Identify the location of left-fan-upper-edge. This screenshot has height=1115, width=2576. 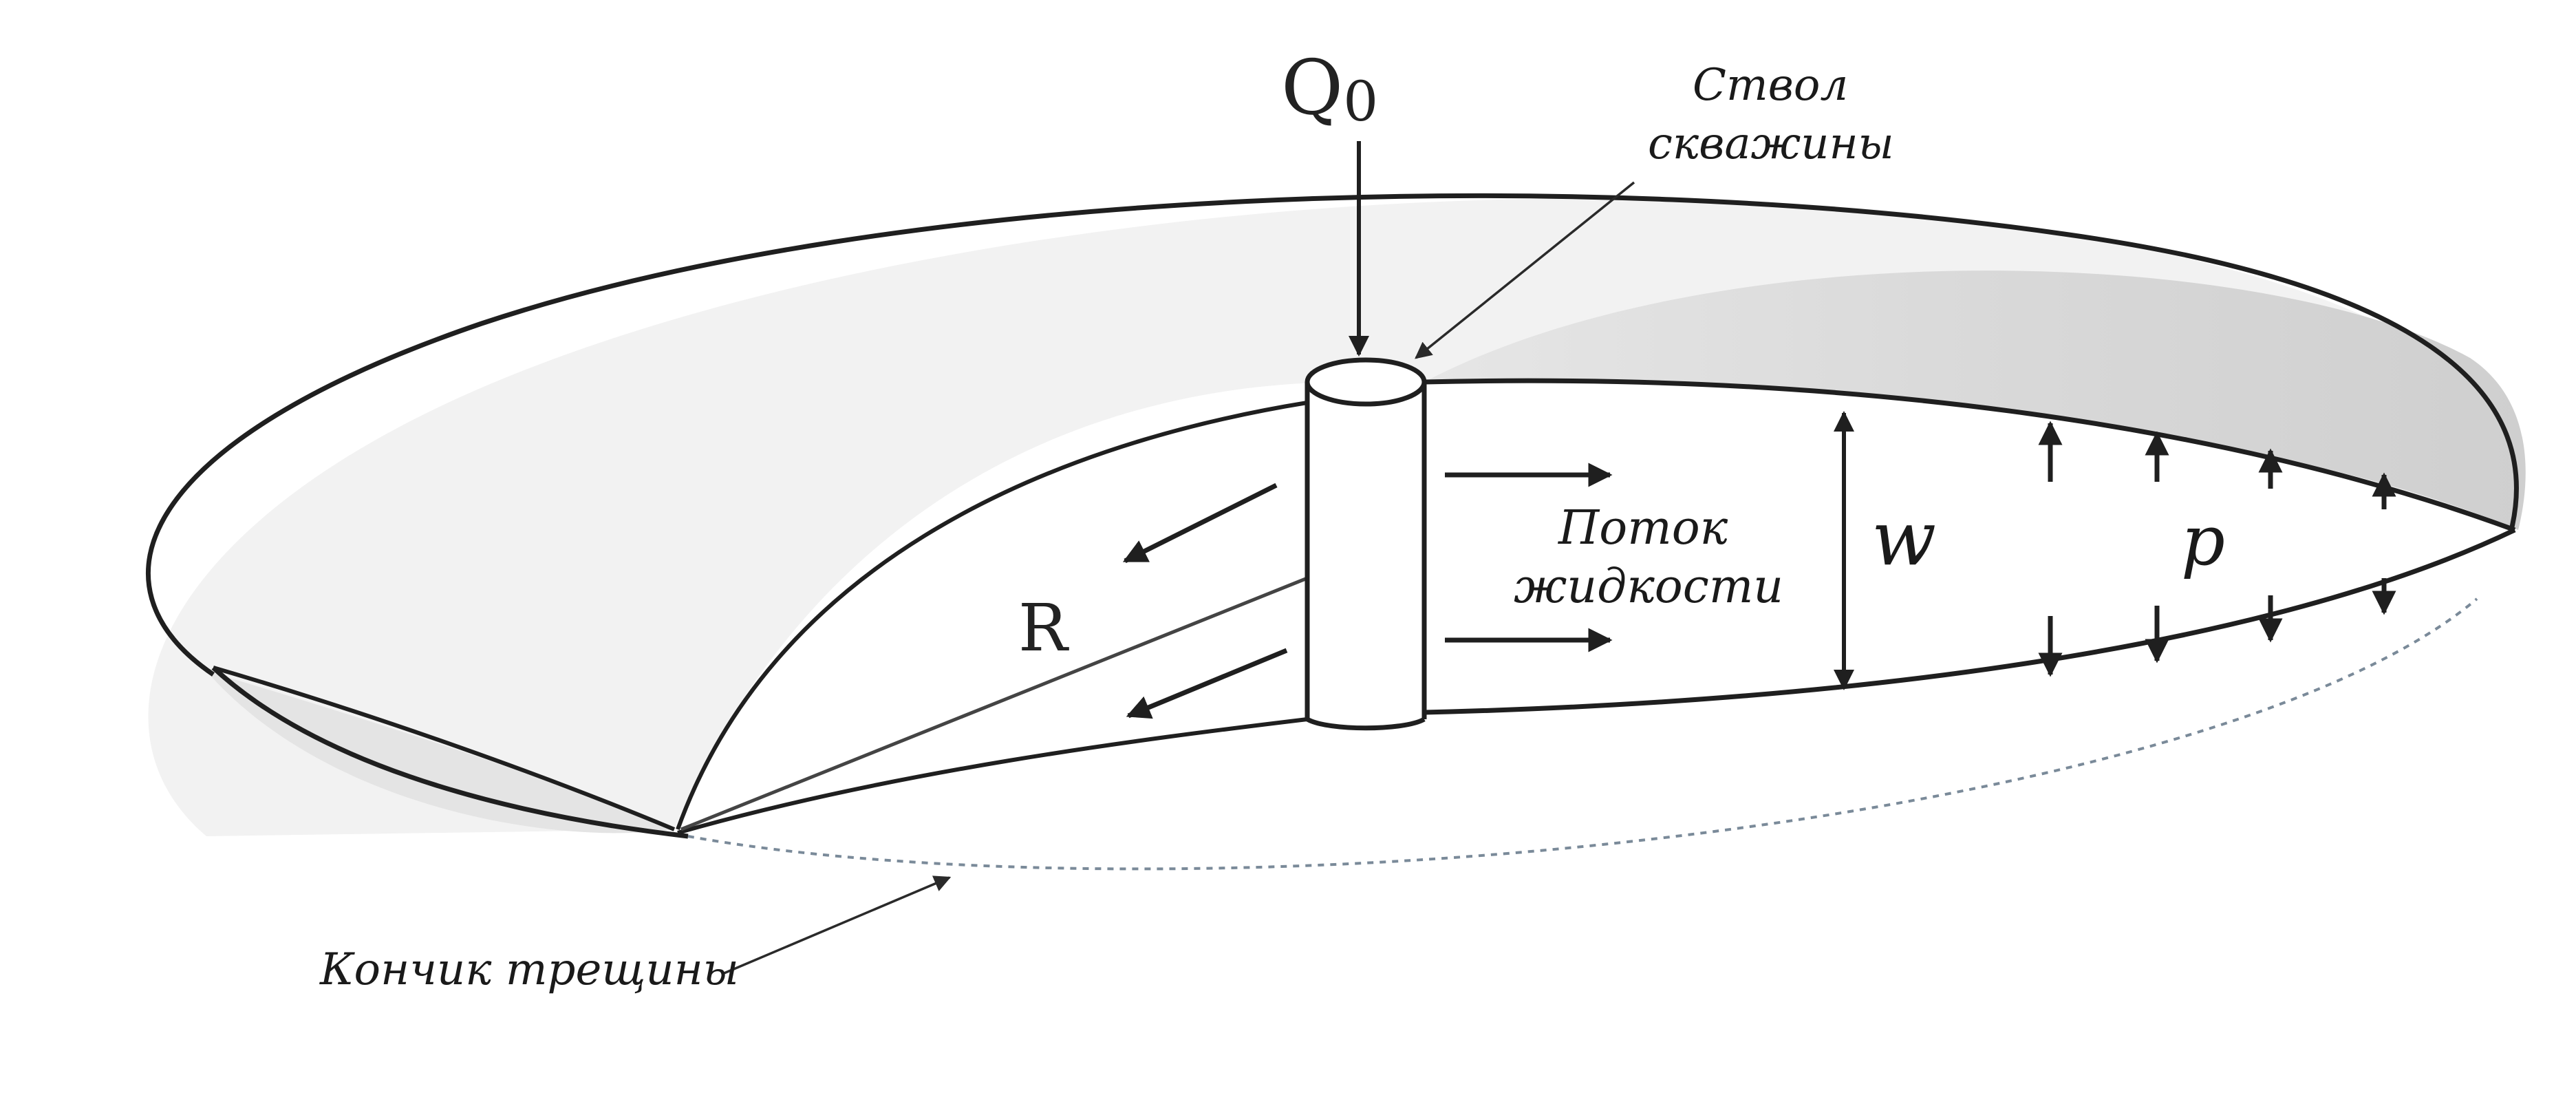
(992, 616).